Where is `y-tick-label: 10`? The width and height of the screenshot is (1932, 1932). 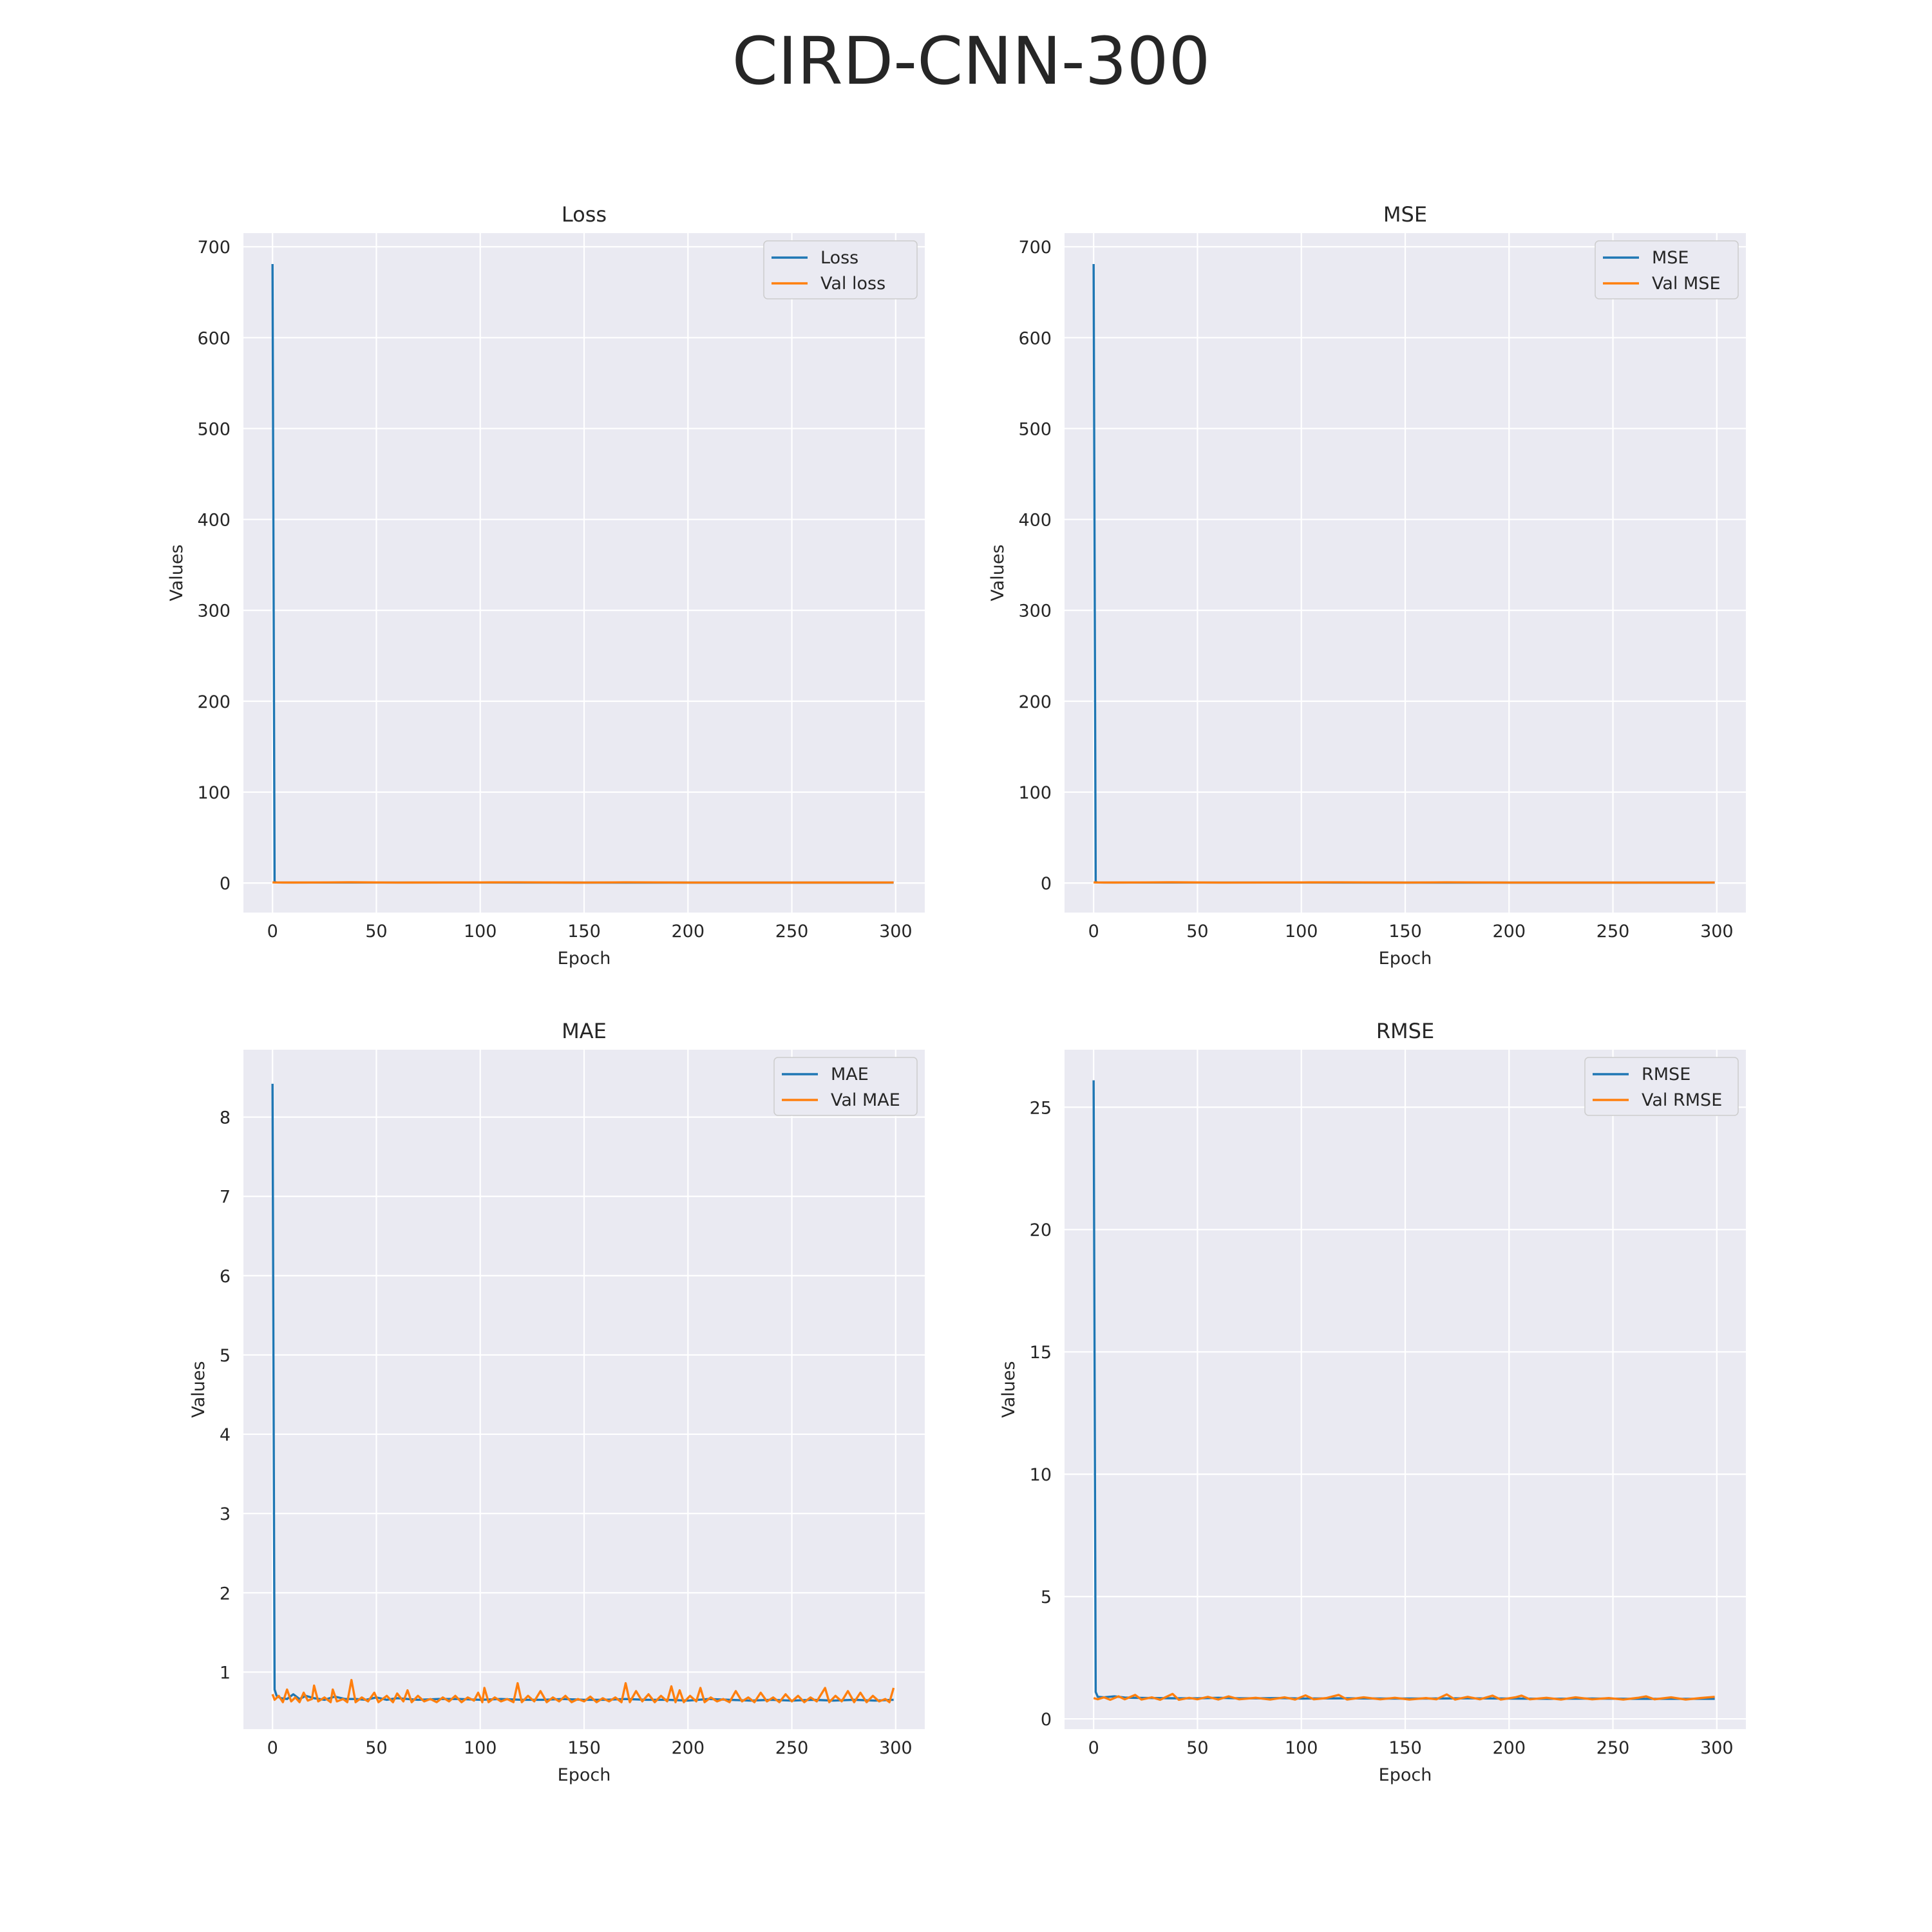 y-tick-label: 10 is located at coordinates (1041, 1475).